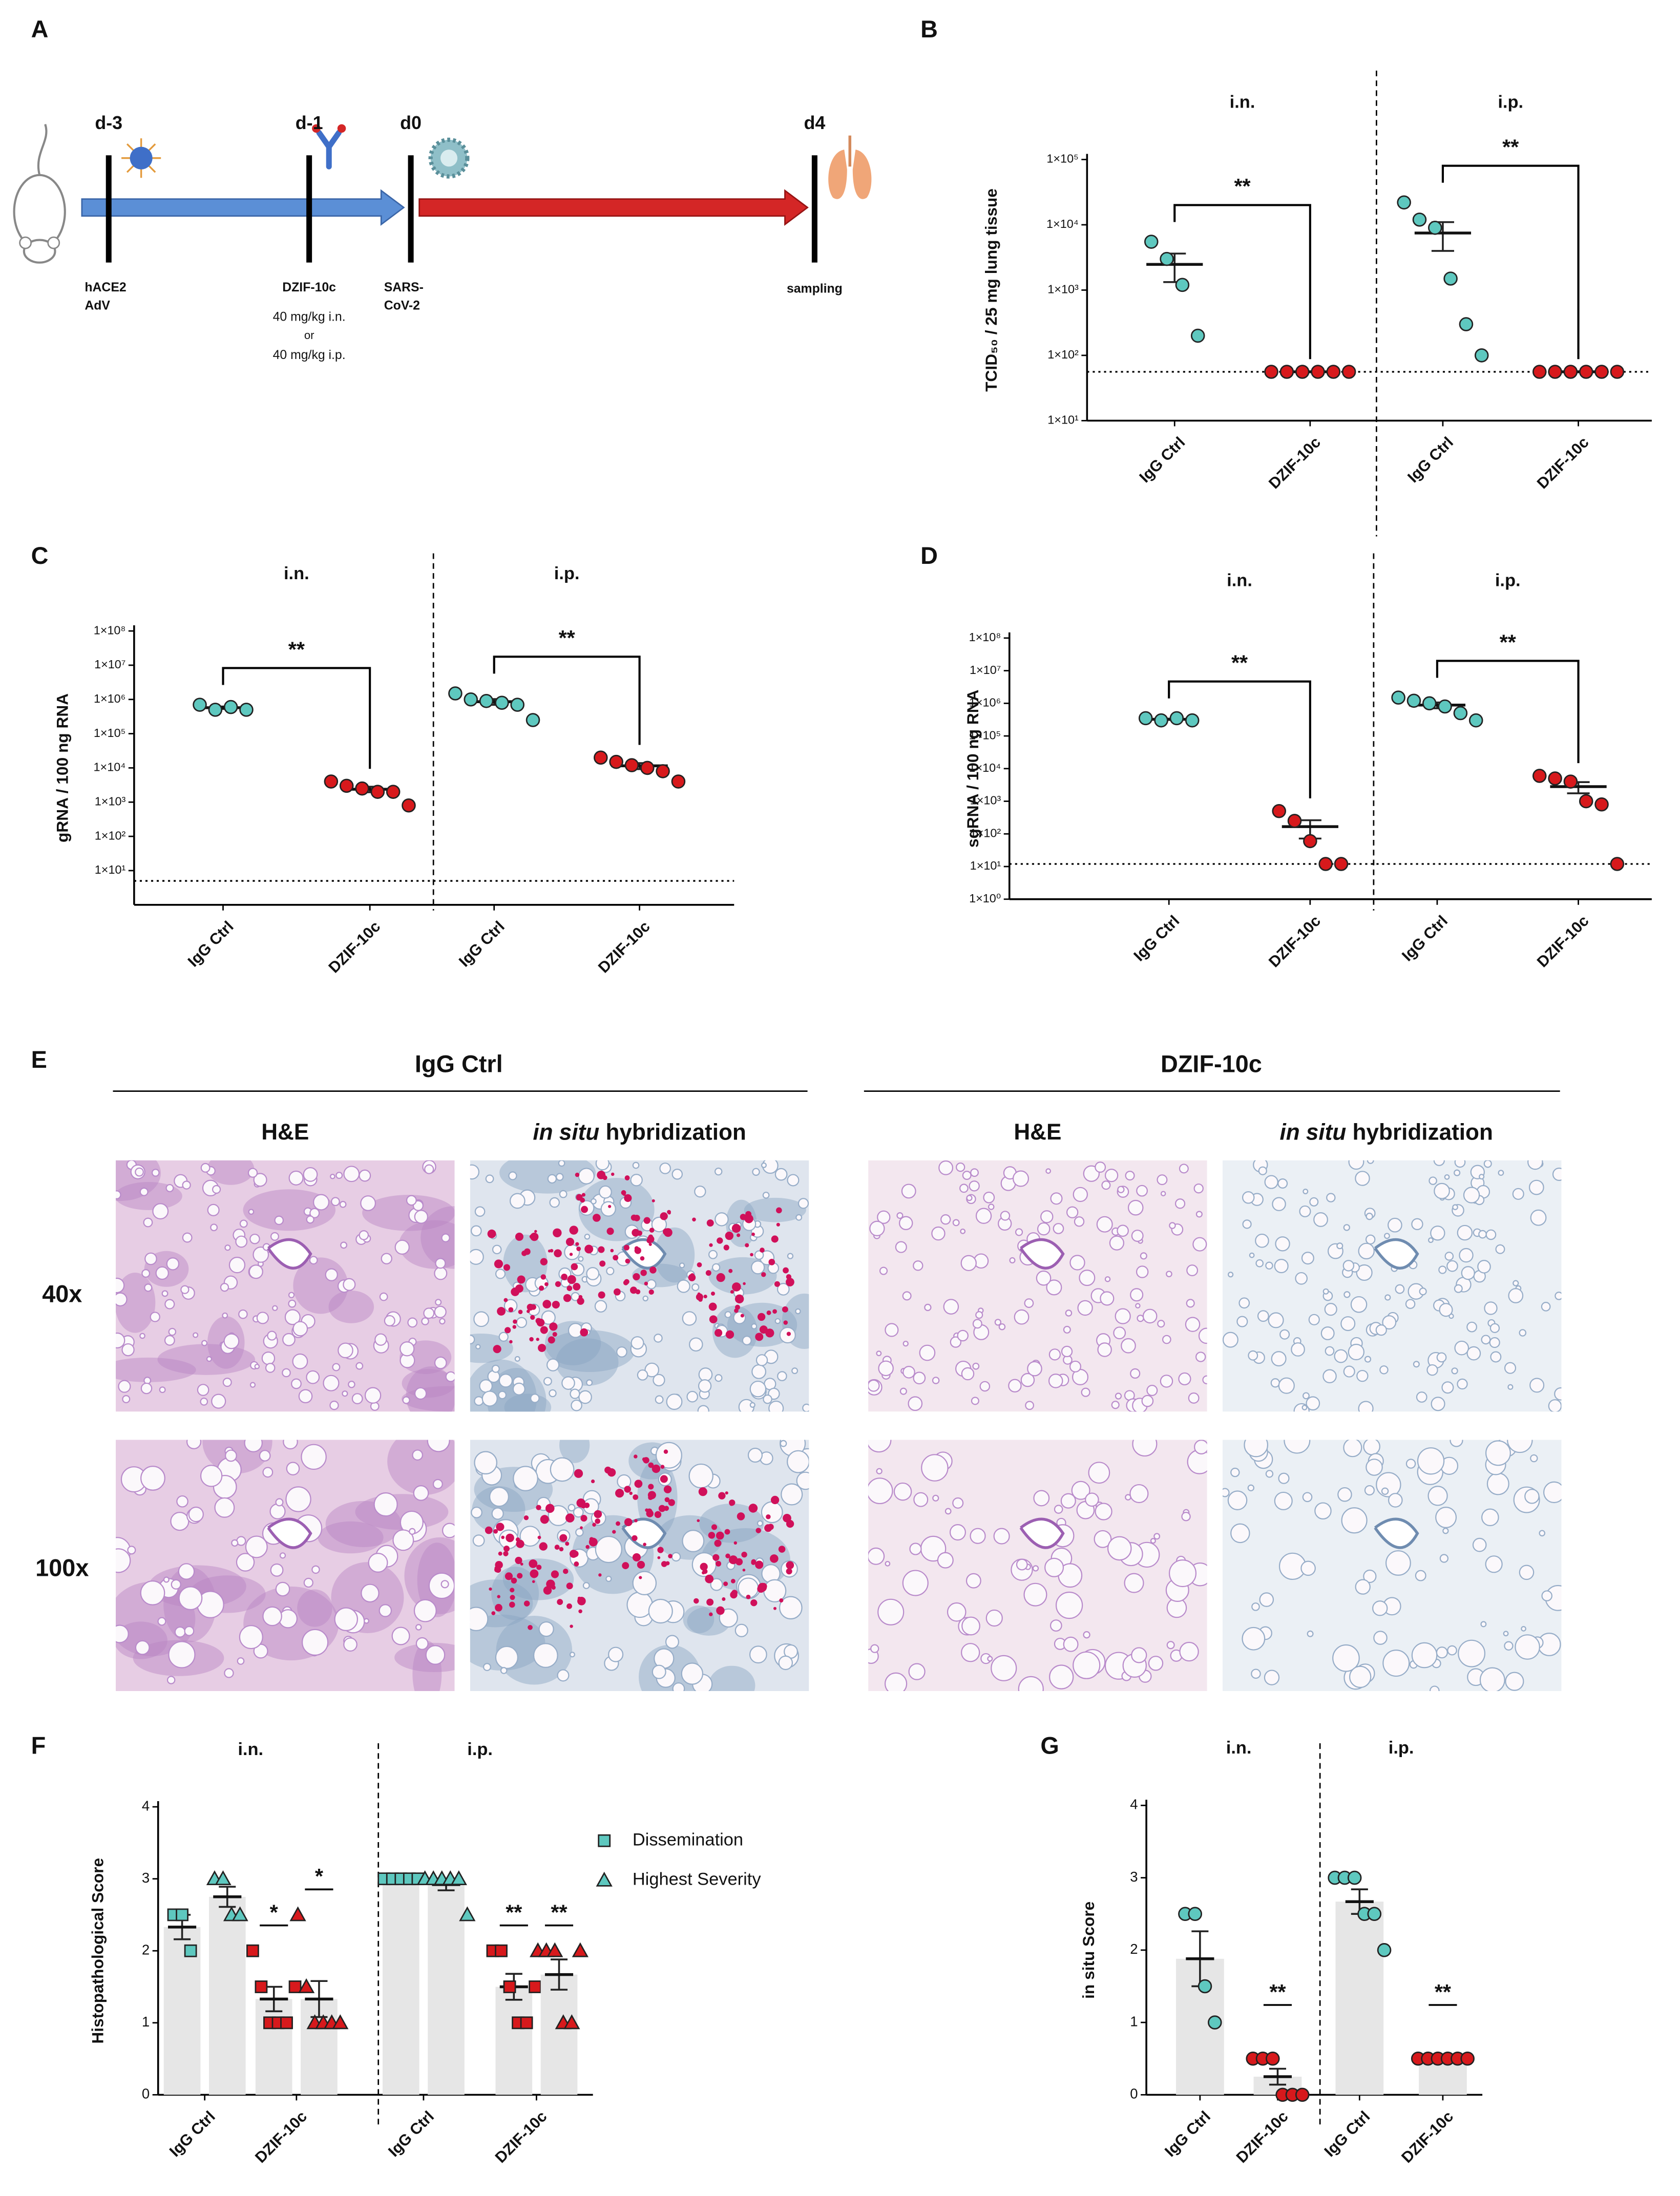  Describe the element at coordinates (567, 700) in the screenshot. I see `significance-bracket` at that location.